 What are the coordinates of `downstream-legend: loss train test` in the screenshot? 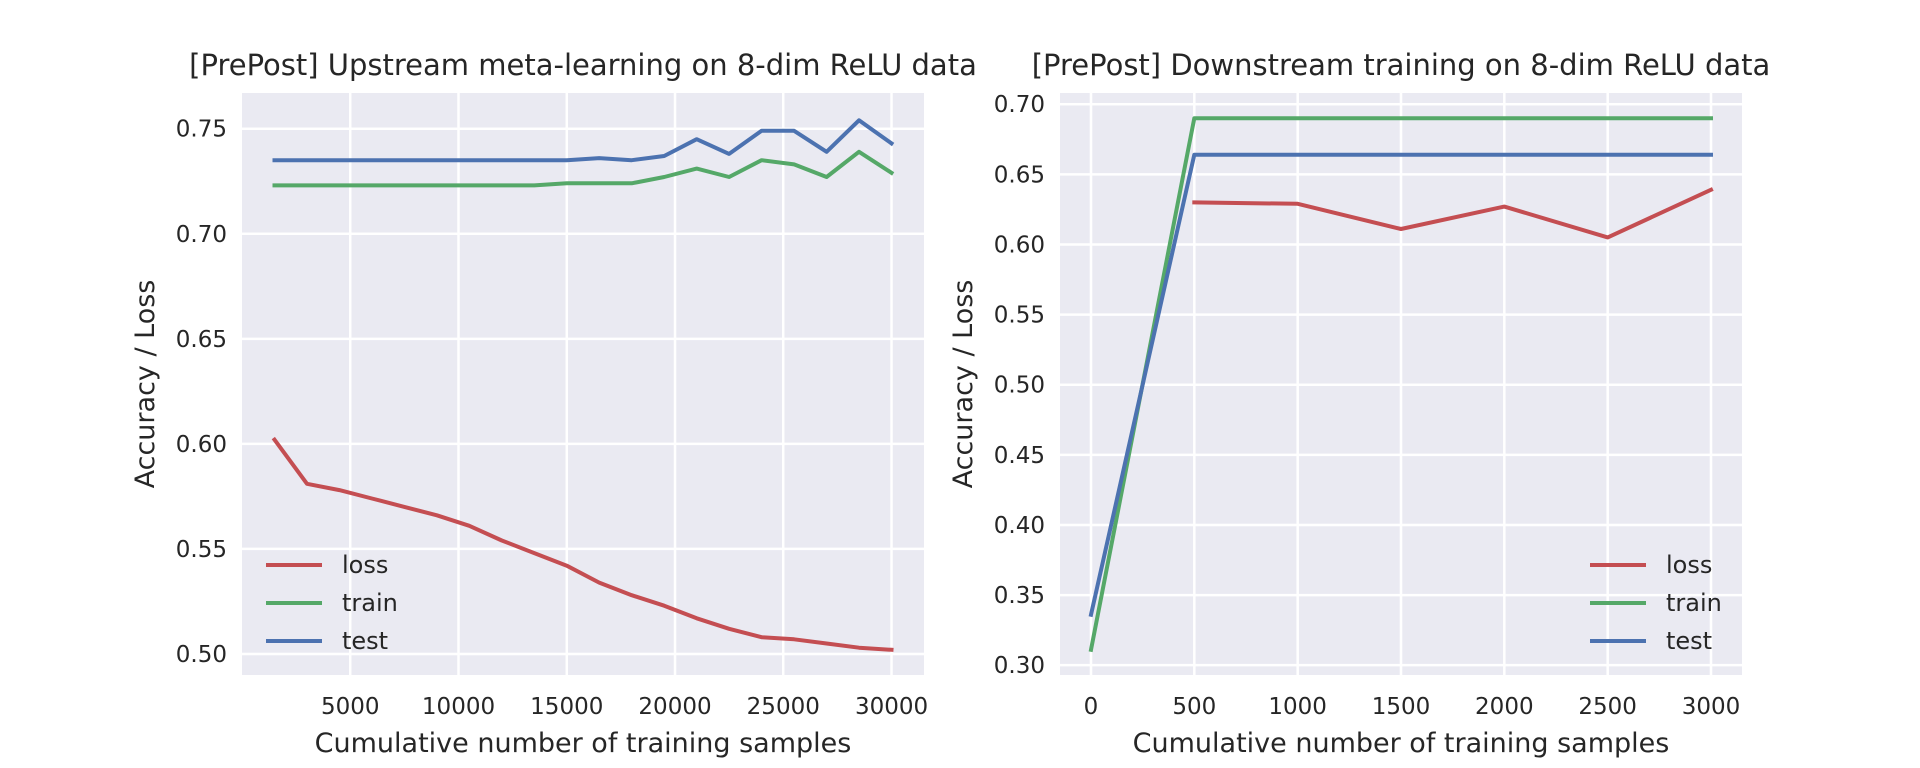 It's located at (1656, 603).